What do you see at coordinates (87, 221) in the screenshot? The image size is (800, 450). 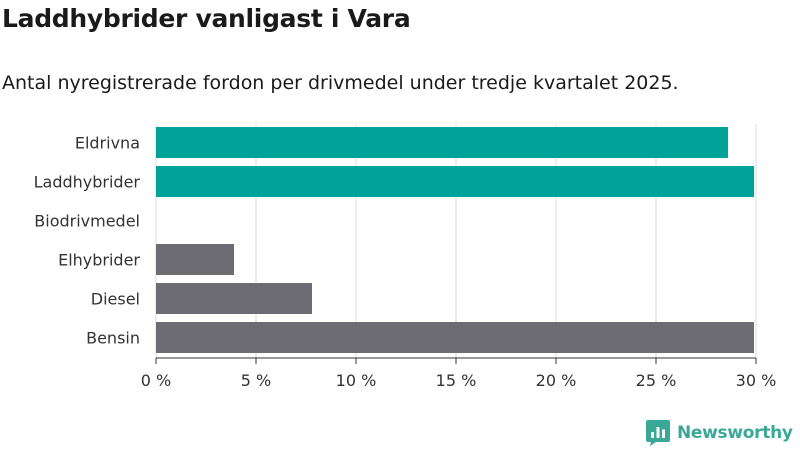 I see `category-label: Biodrivmedel` at bounding box center [87, 221].